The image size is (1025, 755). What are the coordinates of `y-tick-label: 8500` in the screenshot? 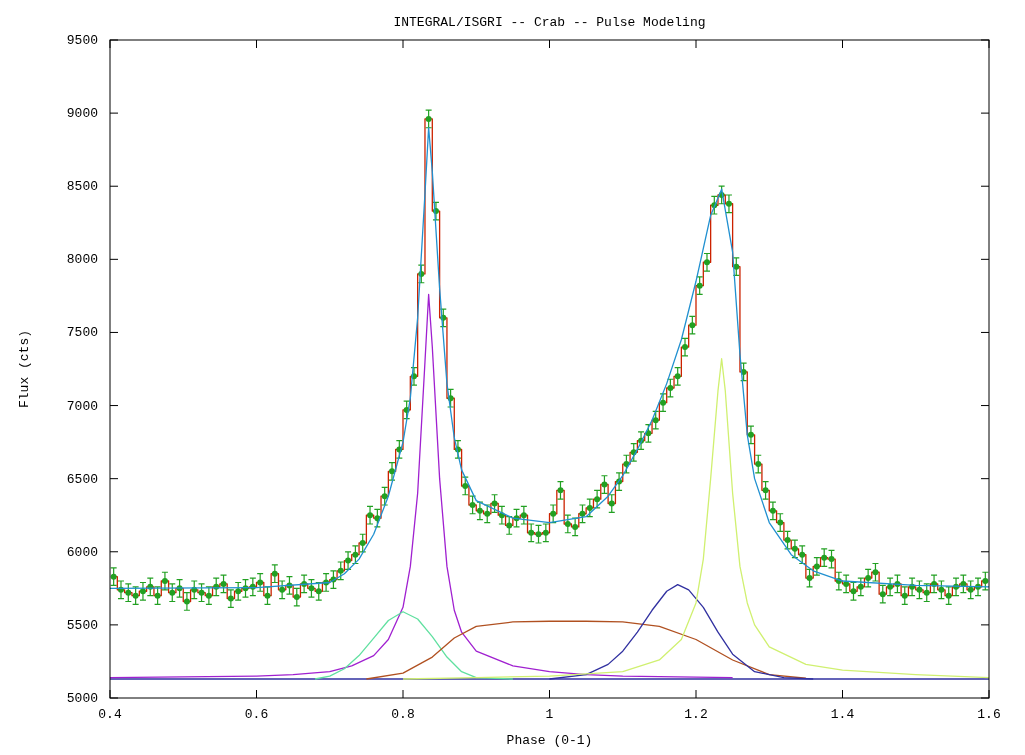 It's located at (82, 187).